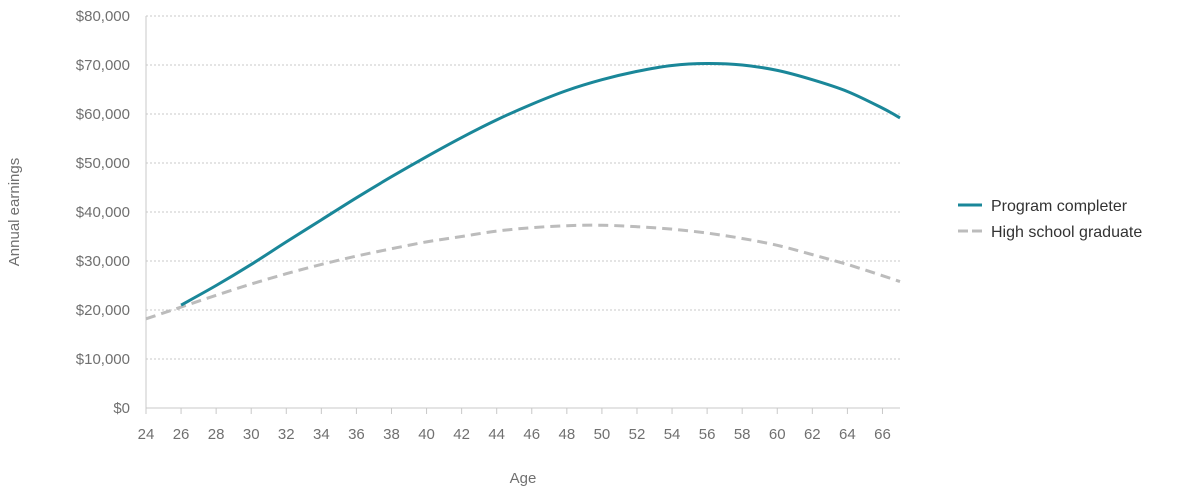 The width and height of the screenshot is (1184, 489). What do you see at coordinates (812, 434) in the screenshot?
I see `x-tick-label: 62` at bounding box center [812, 434].